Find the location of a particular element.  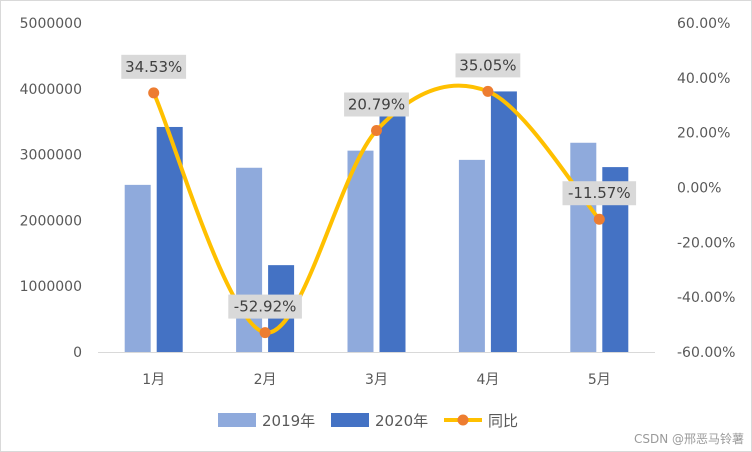

legend-swatch-2020年 is located at coordinates (350, 420).